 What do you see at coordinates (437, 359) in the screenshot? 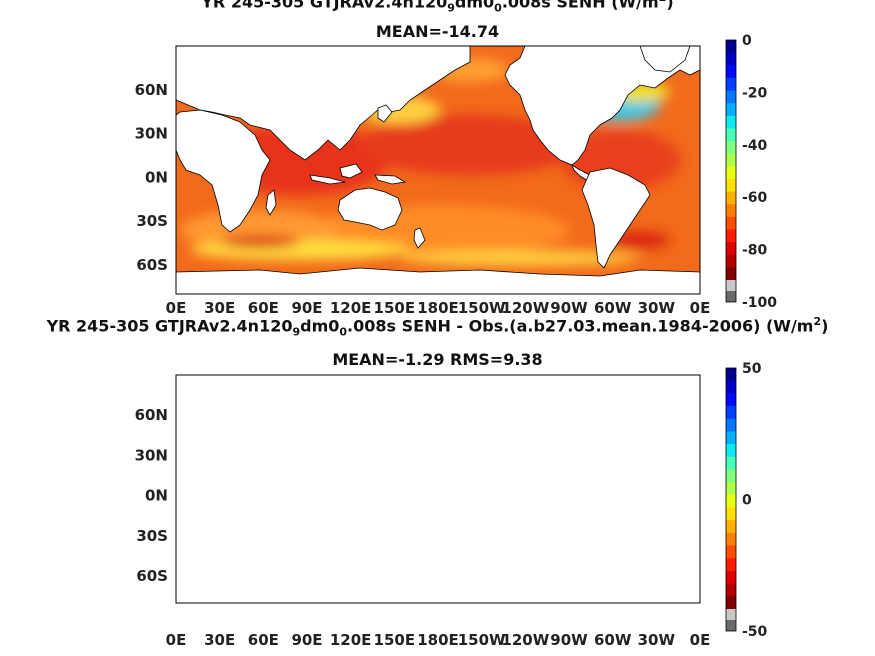
I see `bottom-panel-subtitle: MEAN=-1.29 RMS=9.38` at bounding box center [437, 359].